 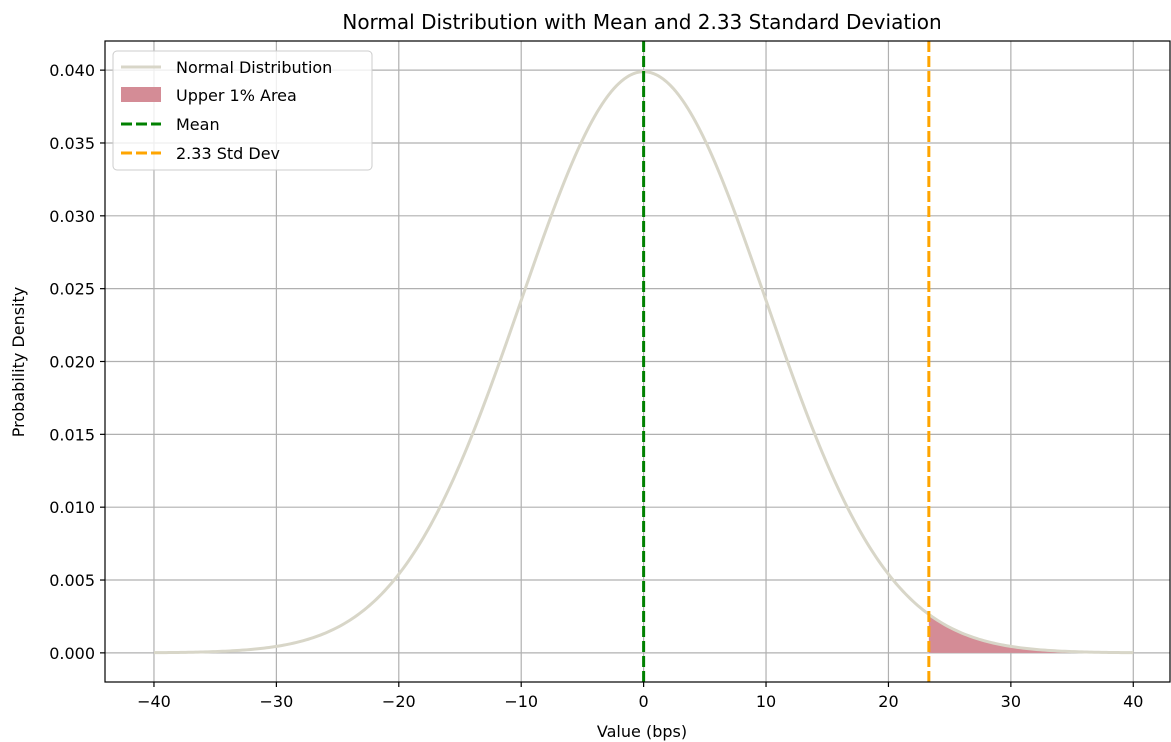 I want to click on x-tick-label: −20, so click(x=399, y=701).